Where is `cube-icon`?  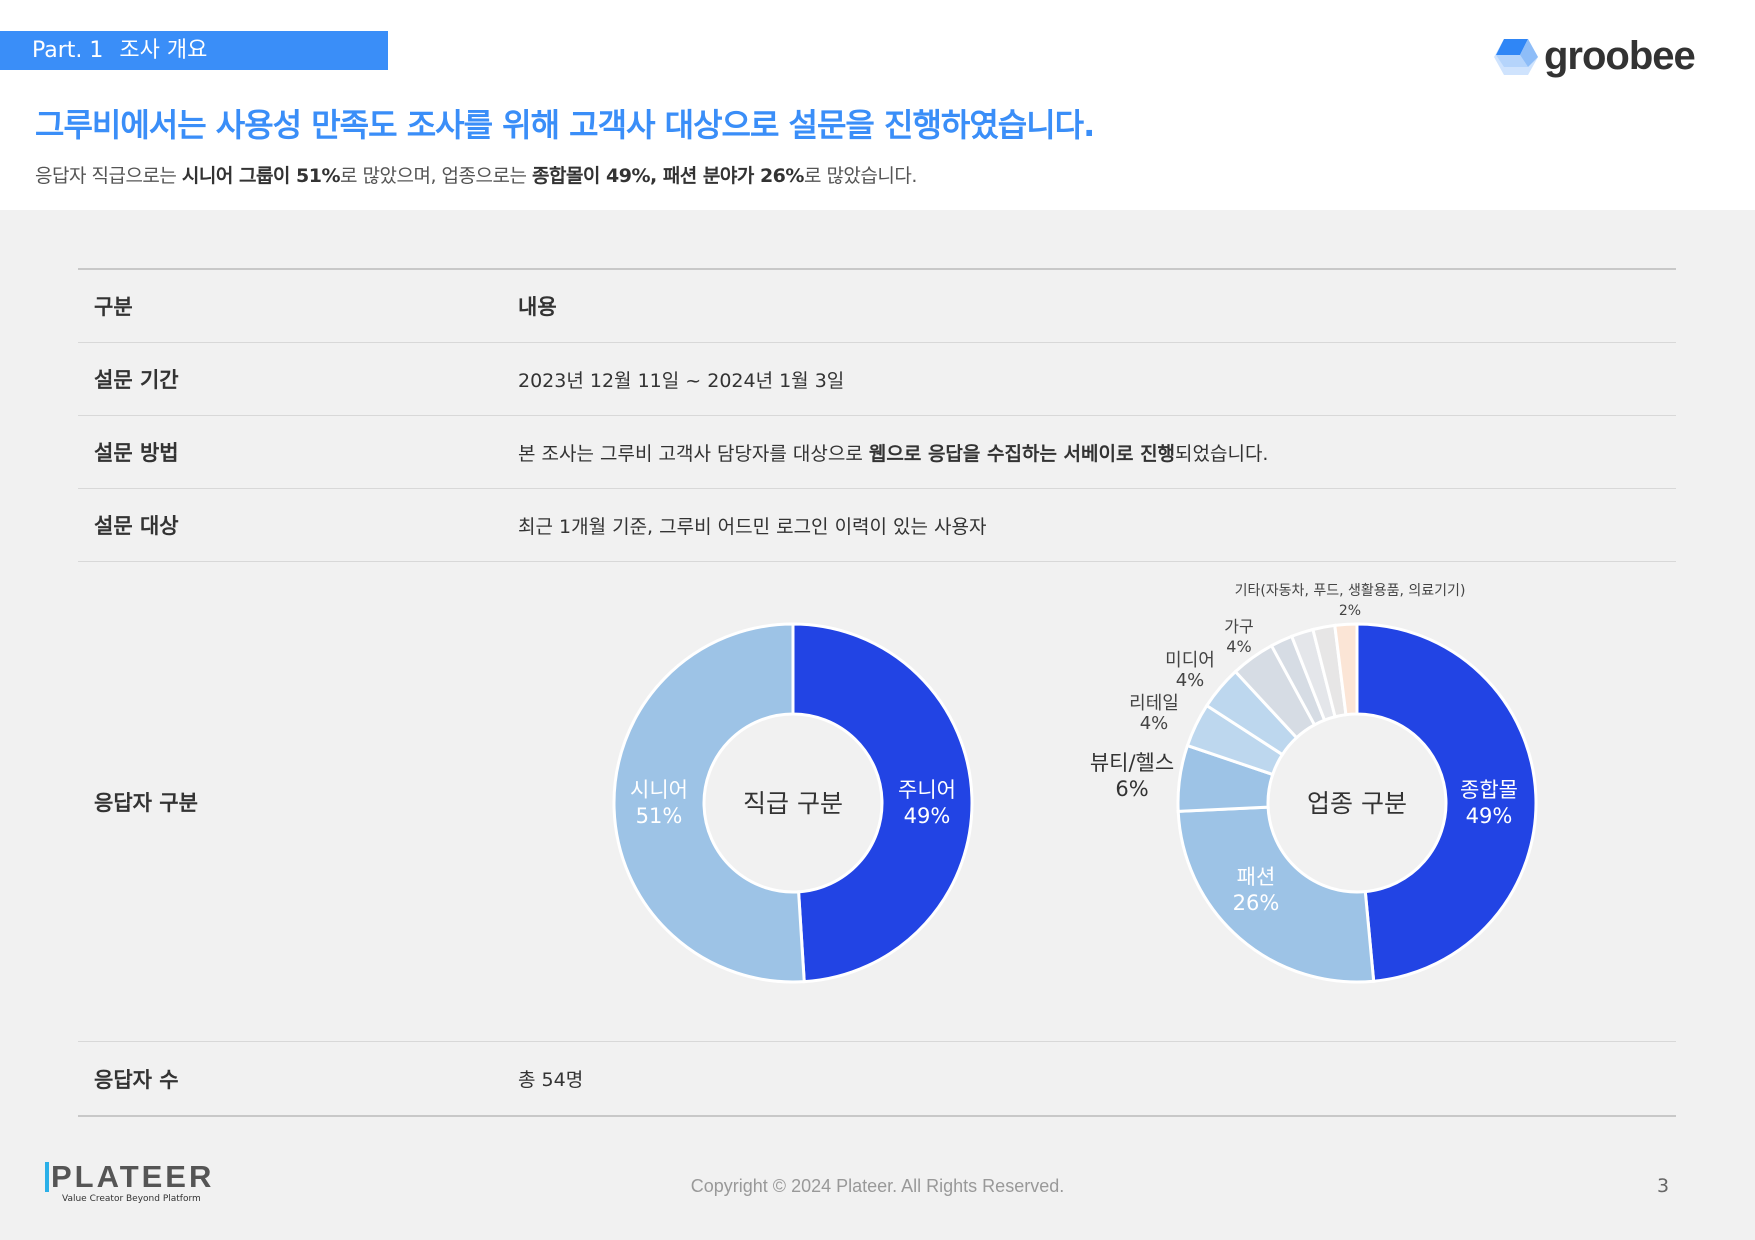 cube-icon is located at coordinates (1516, 56).